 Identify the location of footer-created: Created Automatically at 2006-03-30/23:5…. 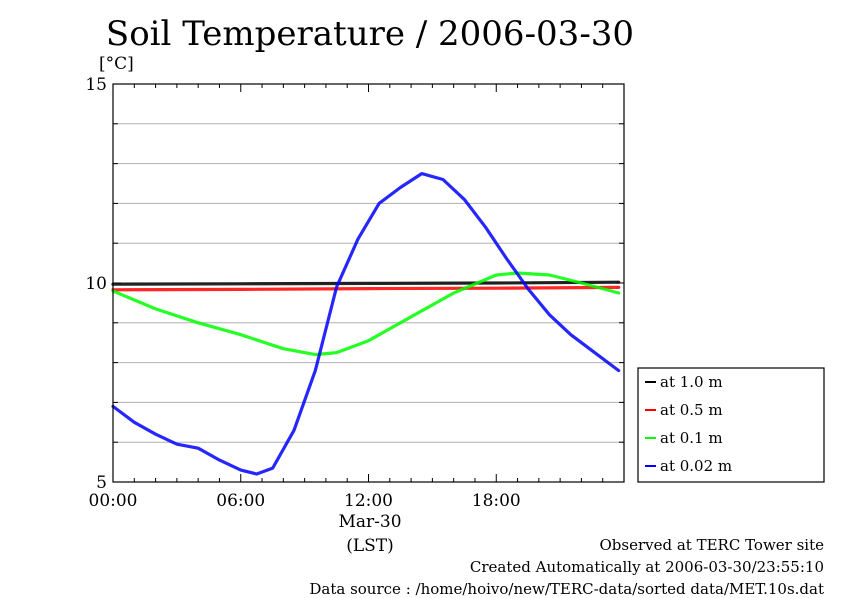
(646, 567).